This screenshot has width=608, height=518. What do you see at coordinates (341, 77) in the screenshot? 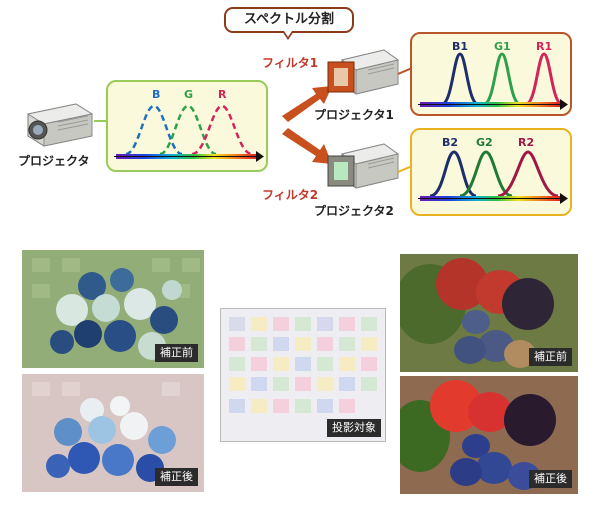
I see `filter1-icon` at bounding box center [341, 77].